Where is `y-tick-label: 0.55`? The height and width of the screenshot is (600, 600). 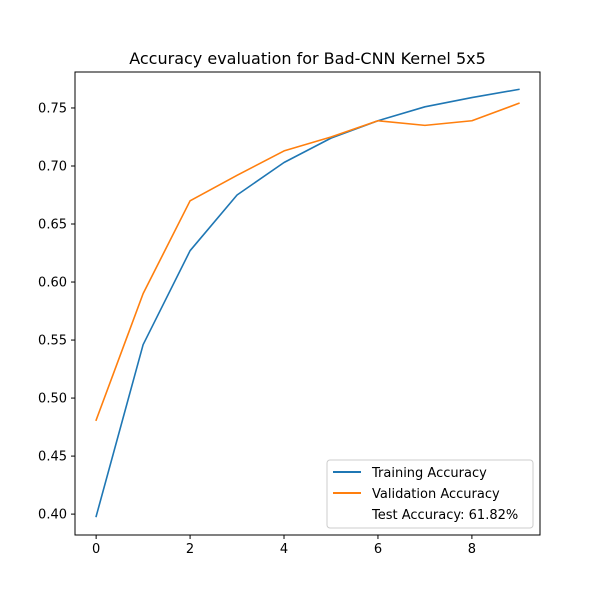 y-tick-label: 0.55 is located at coordinates (52, 341).